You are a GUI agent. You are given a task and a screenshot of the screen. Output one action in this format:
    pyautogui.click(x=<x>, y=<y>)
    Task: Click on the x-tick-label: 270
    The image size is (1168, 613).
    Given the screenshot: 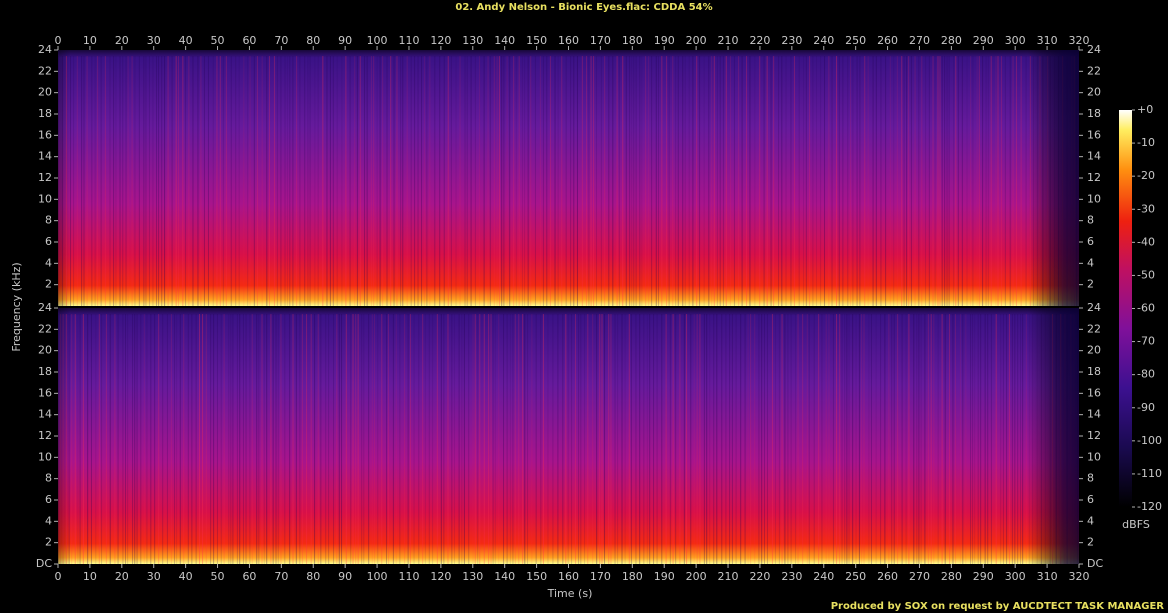 What is the action you would take?
    pyautogui.click(x=919, y=40)
    